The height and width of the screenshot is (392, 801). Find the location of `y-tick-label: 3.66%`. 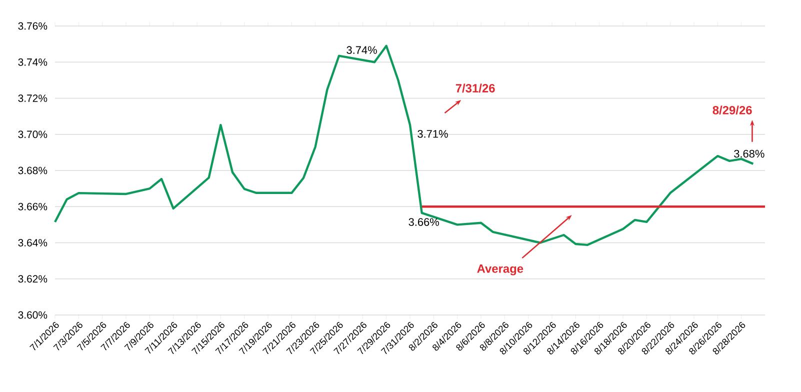

y-tick-label: 3.66% is located at coordinates (33, 206).